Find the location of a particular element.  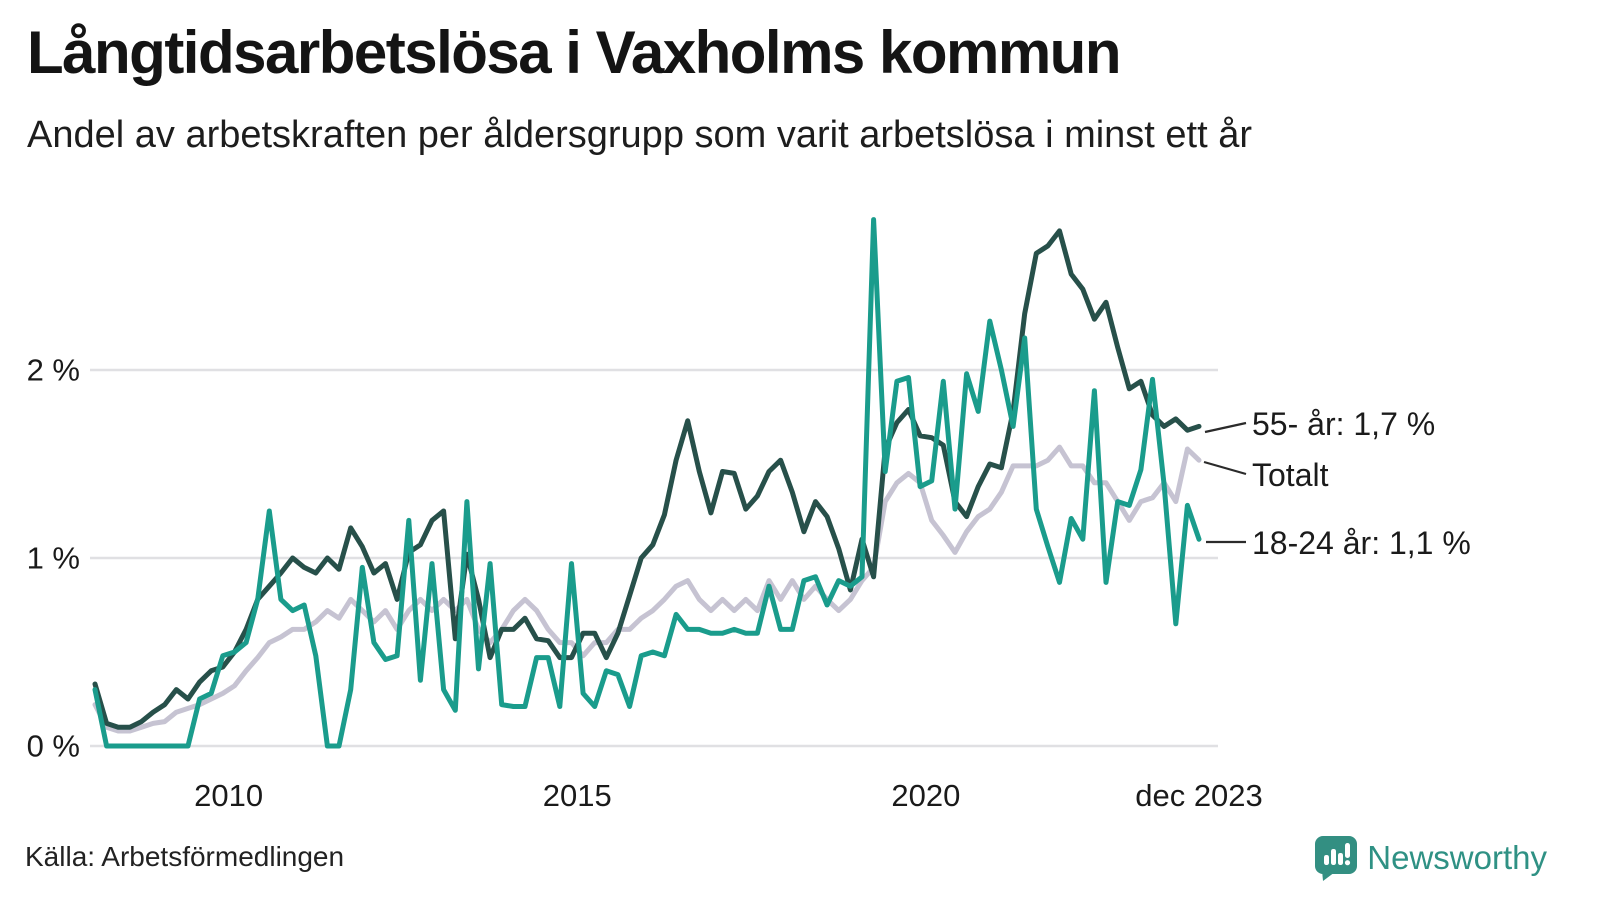

y-tick-label: 0 % is located at coordinates (53, 746).